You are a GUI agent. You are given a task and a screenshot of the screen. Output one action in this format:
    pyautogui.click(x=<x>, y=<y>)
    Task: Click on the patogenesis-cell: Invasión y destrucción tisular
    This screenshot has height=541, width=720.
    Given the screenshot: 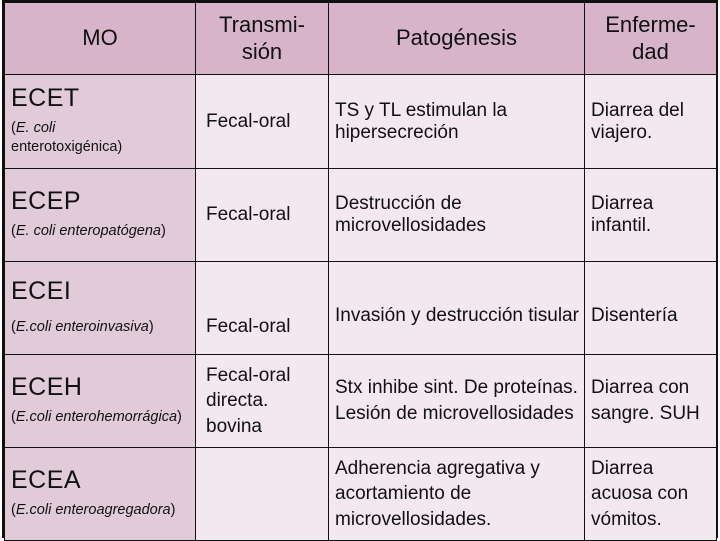 What is the action you would take?
    pyautogui.click(x=456, y=308)
    